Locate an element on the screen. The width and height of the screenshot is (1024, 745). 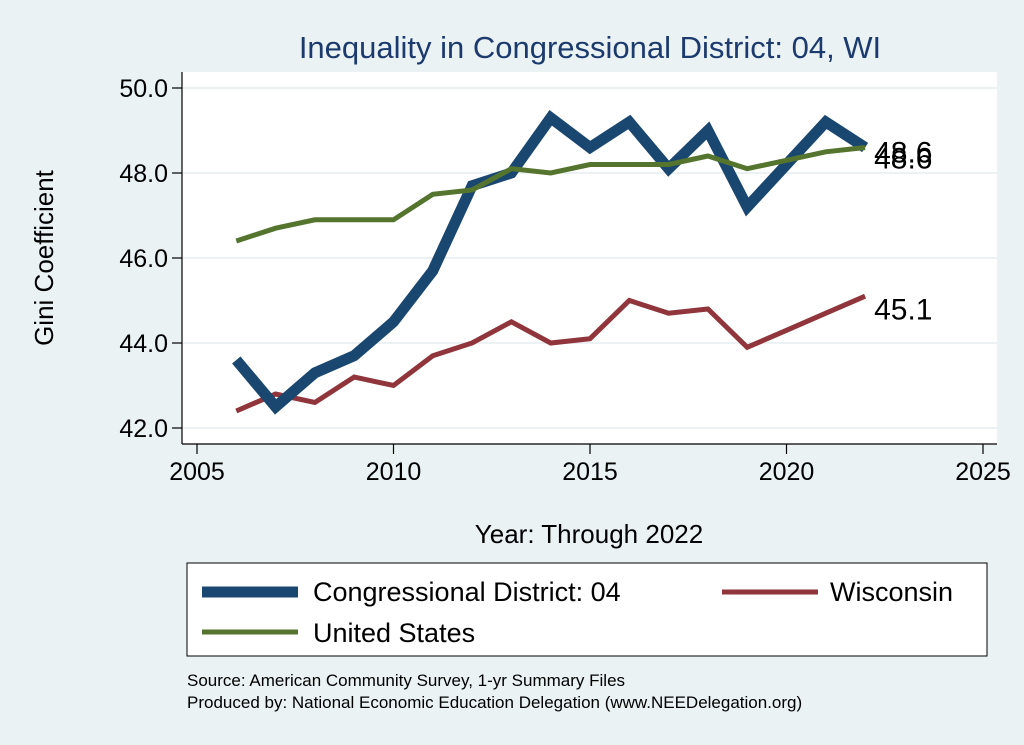
y-tick-label: 44.0 is located at coordinates (143, 344).